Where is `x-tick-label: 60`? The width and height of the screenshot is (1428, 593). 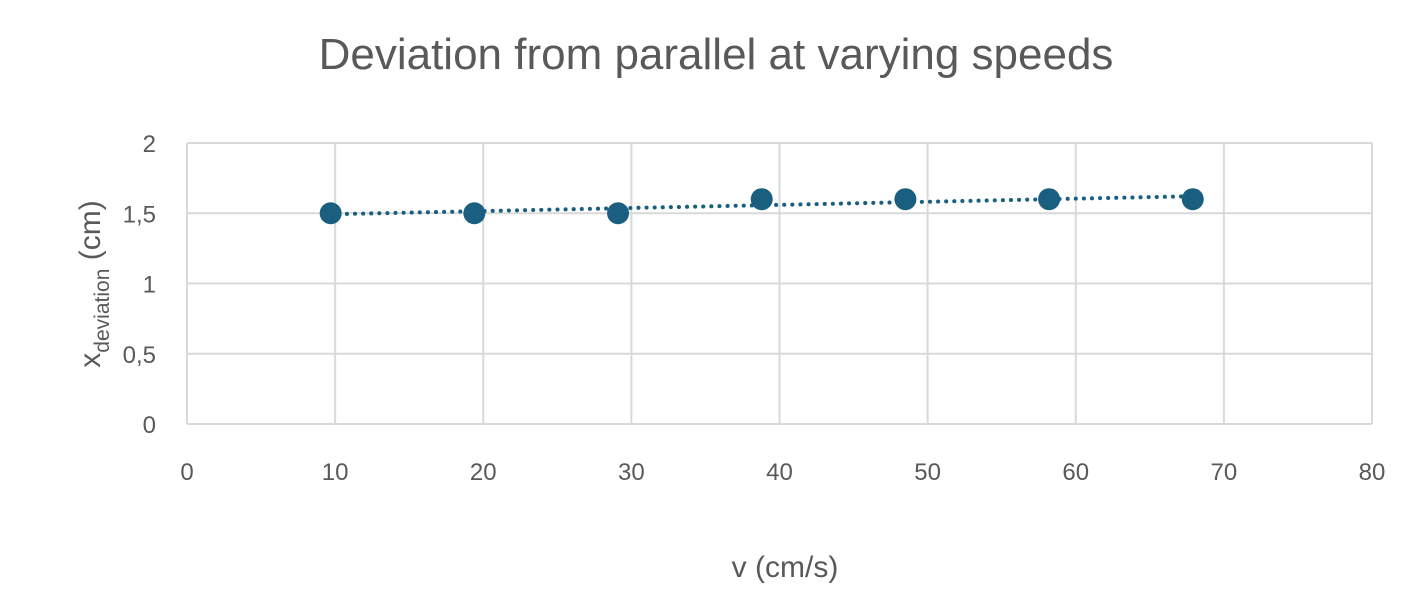
x-tick-label: 60 is located at coordinates (1075, 472).